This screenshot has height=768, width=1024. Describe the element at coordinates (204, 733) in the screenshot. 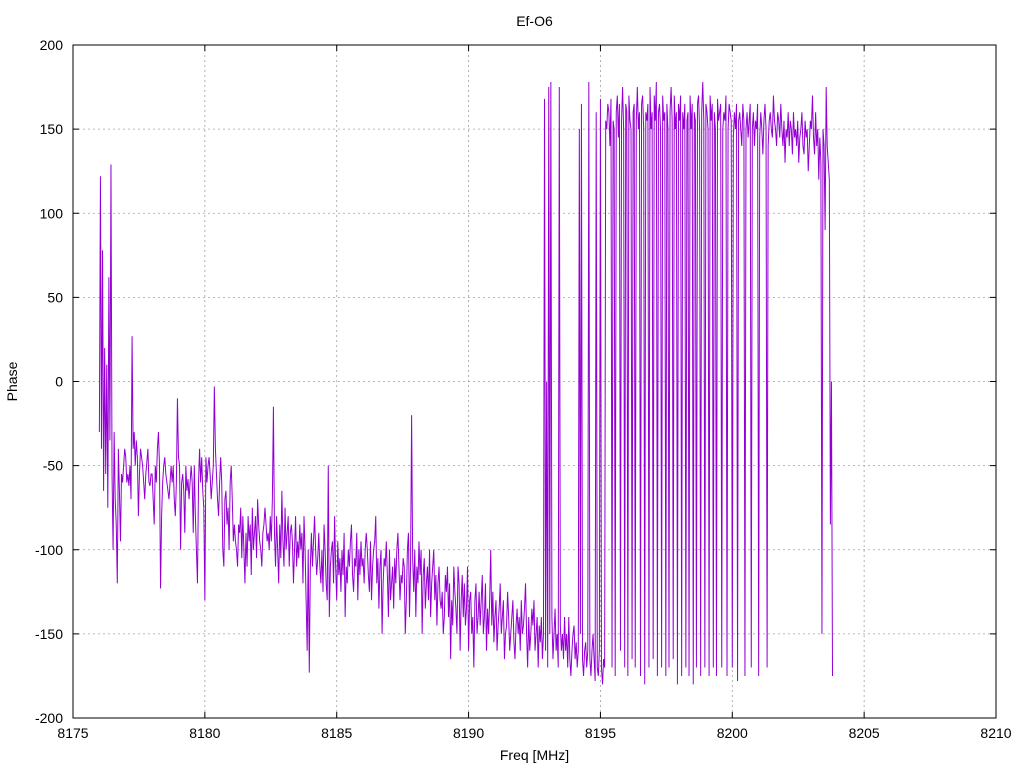

I see `x-tick-label: 8180` at that location.